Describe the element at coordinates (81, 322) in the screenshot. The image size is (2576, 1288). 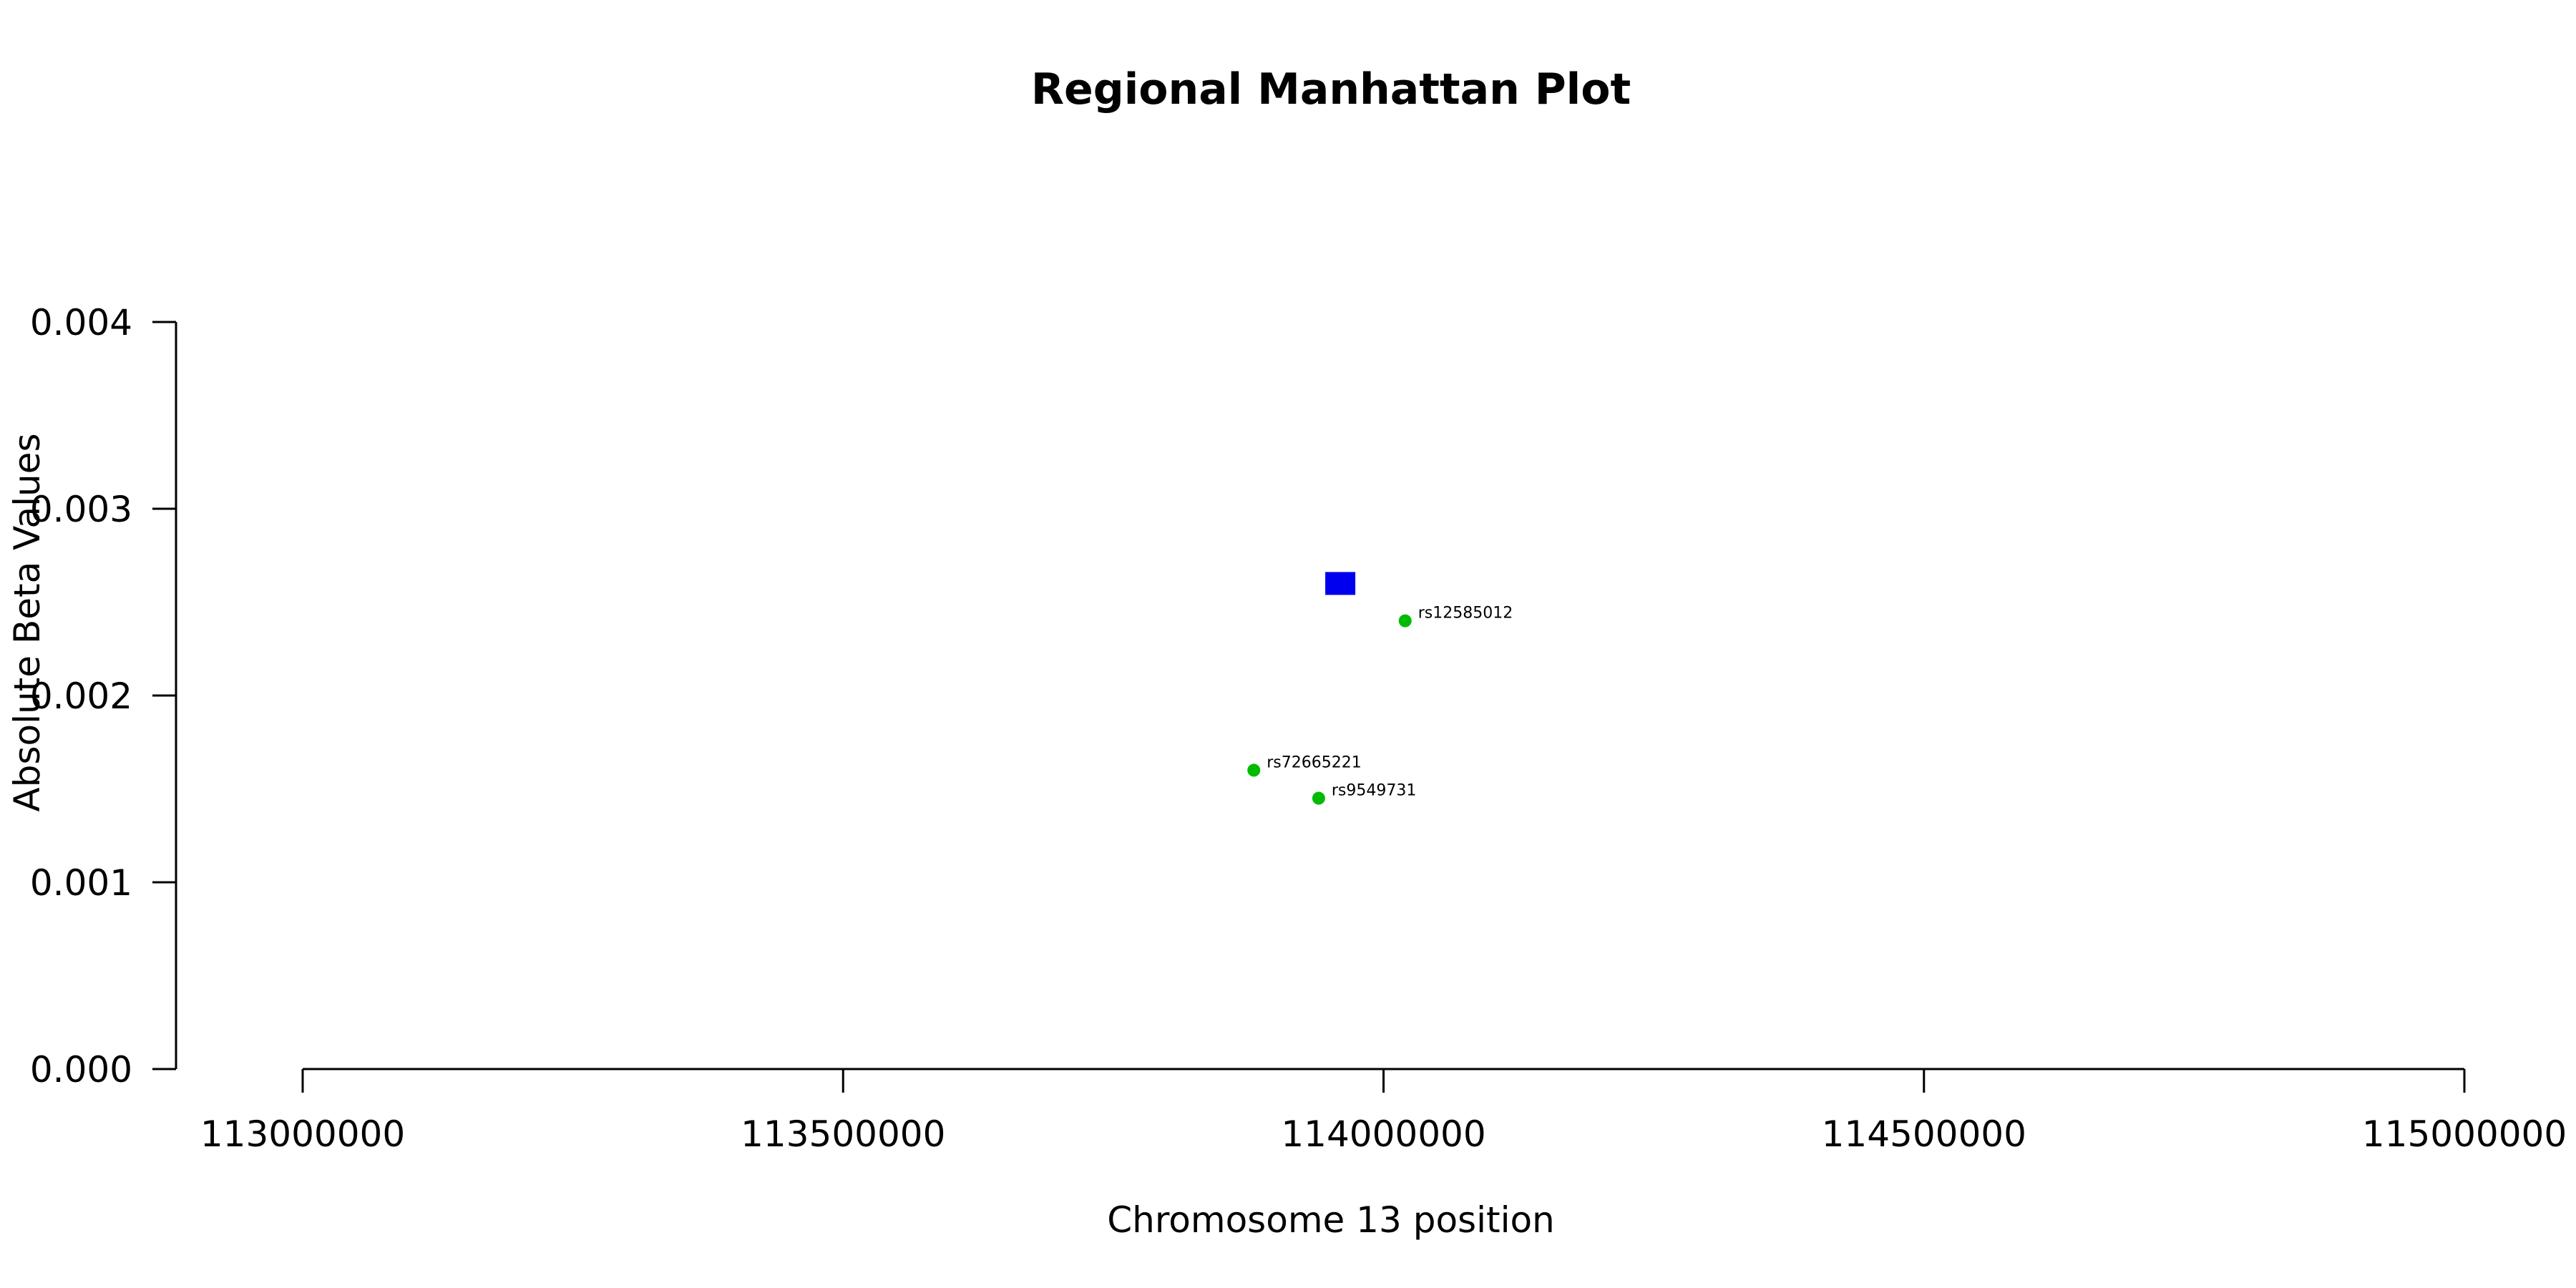
I see `y-tick-label: 0.004` at that location.